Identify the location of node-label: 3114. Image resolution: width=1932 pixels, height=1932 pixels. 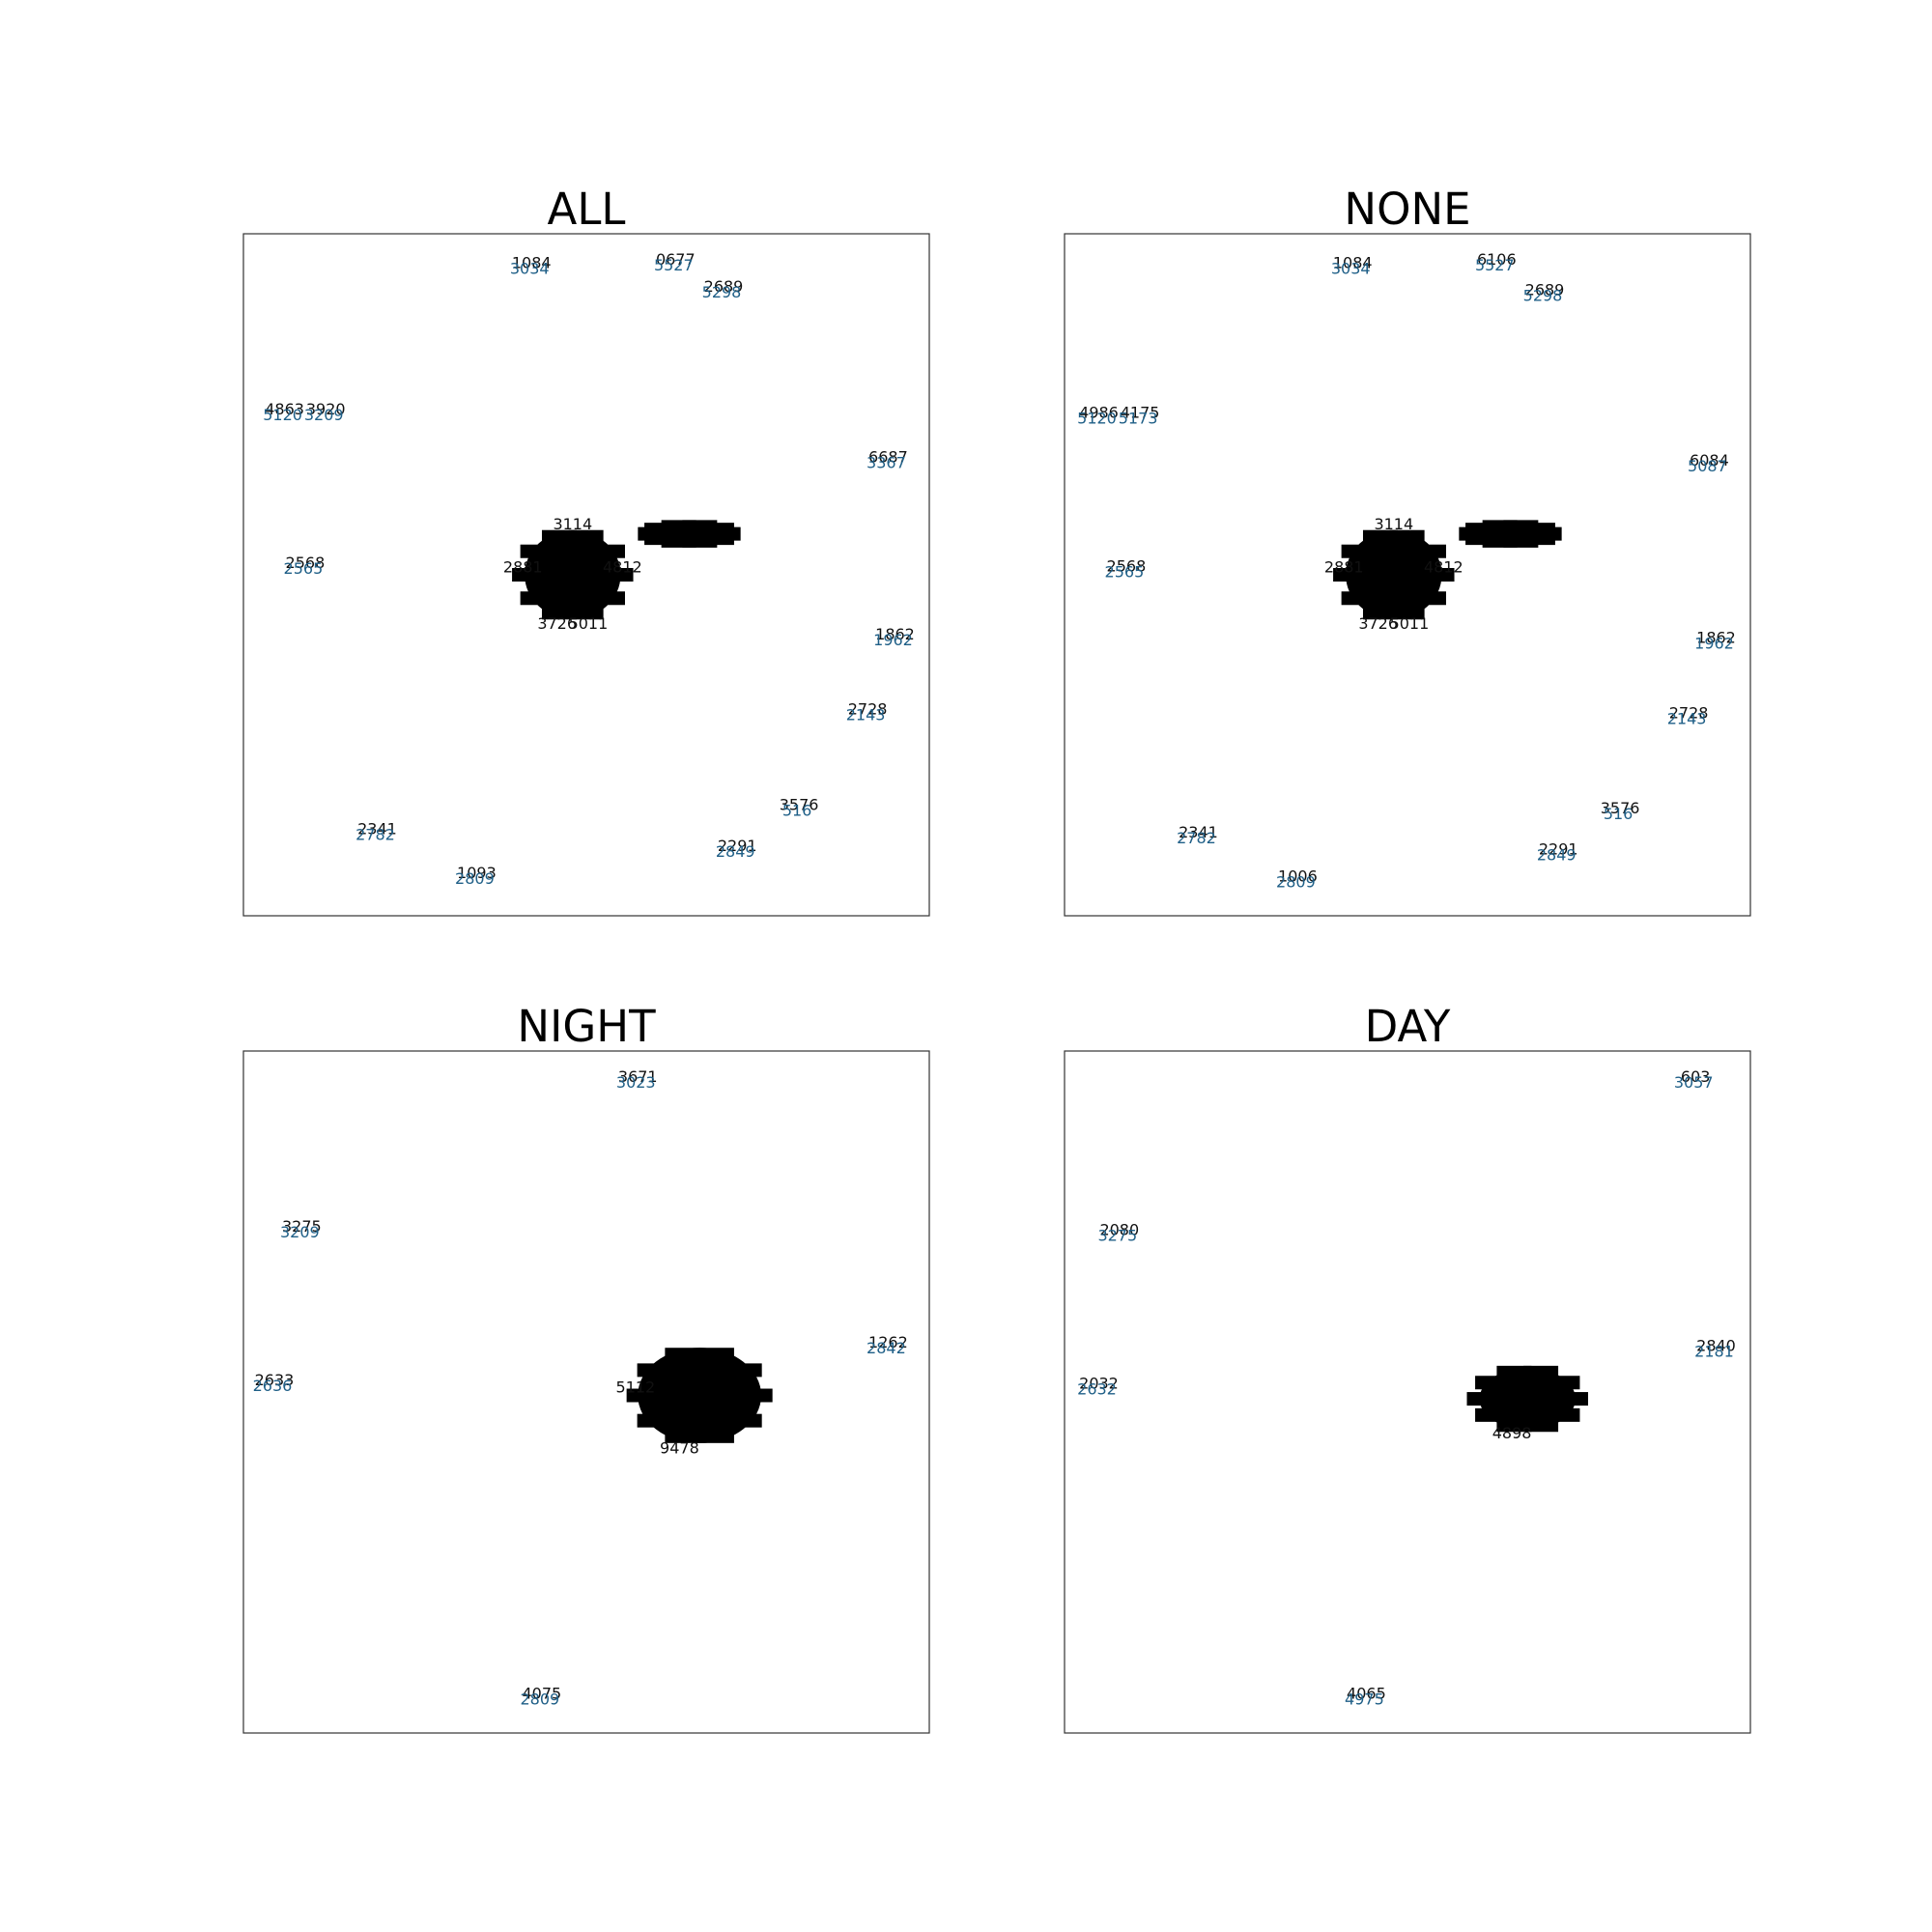
(1393, 524).